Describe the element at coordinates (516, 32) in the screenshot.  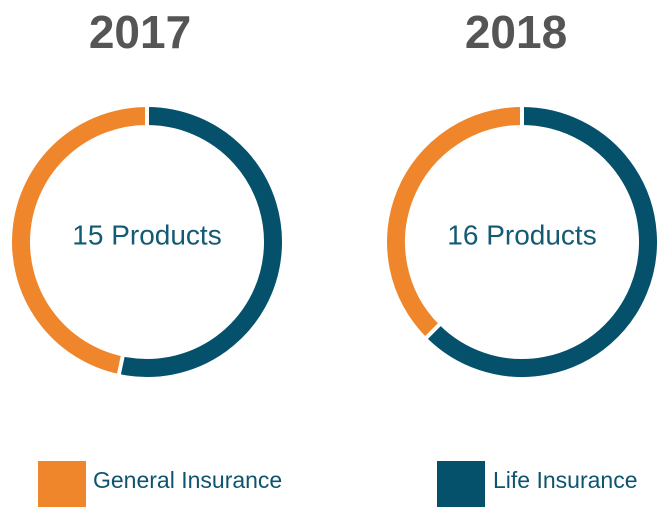
I see `chart-title: 2018` at that location.